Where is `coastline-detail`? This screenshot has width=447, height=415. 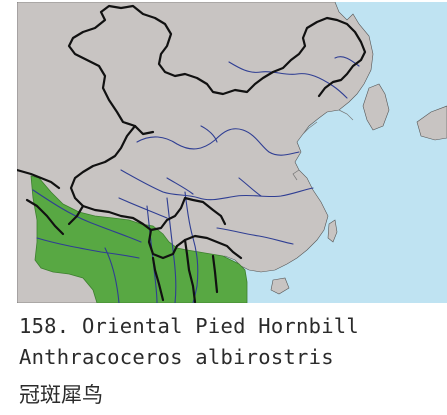 coastline-detail is located at coordinates (323, 145).